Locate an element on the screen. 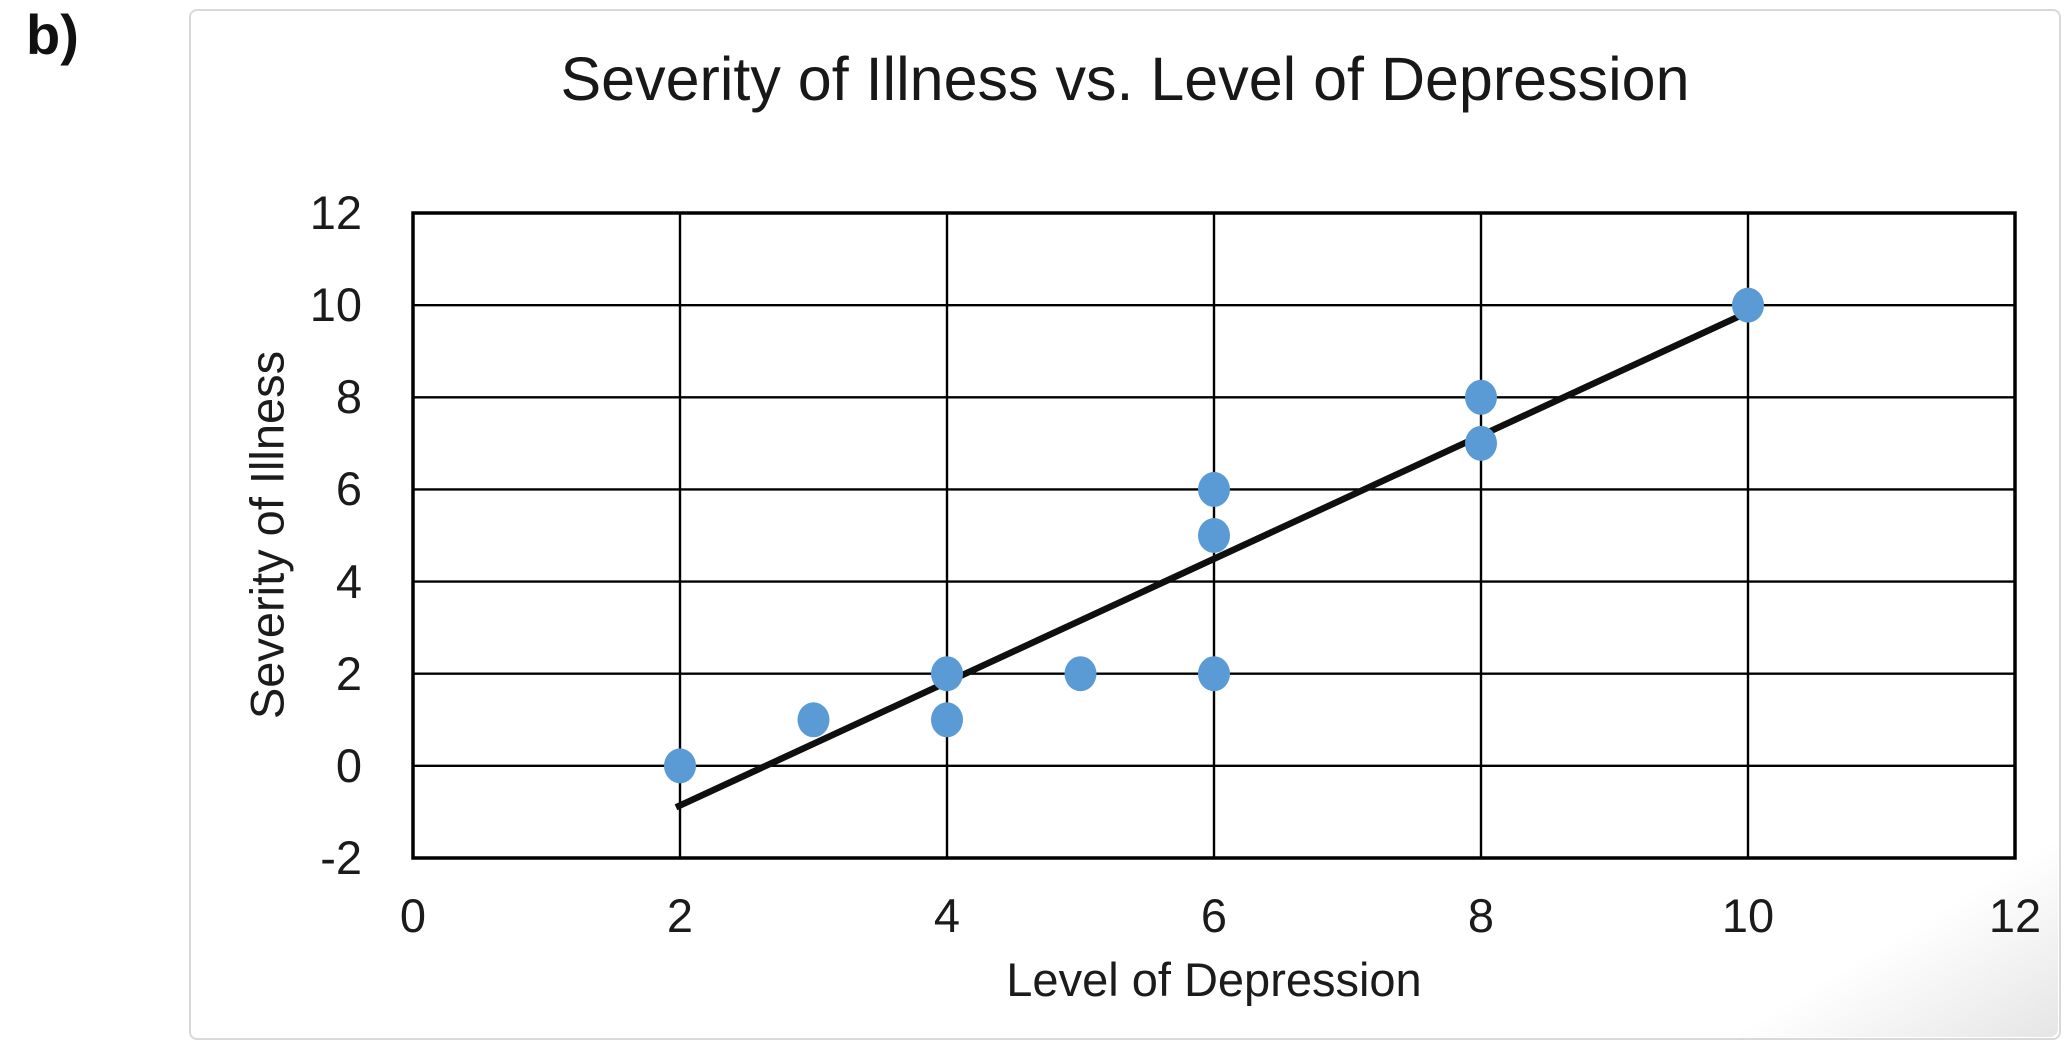  x-axis-tick-label: 10 is located at coordinates (1748, 915).